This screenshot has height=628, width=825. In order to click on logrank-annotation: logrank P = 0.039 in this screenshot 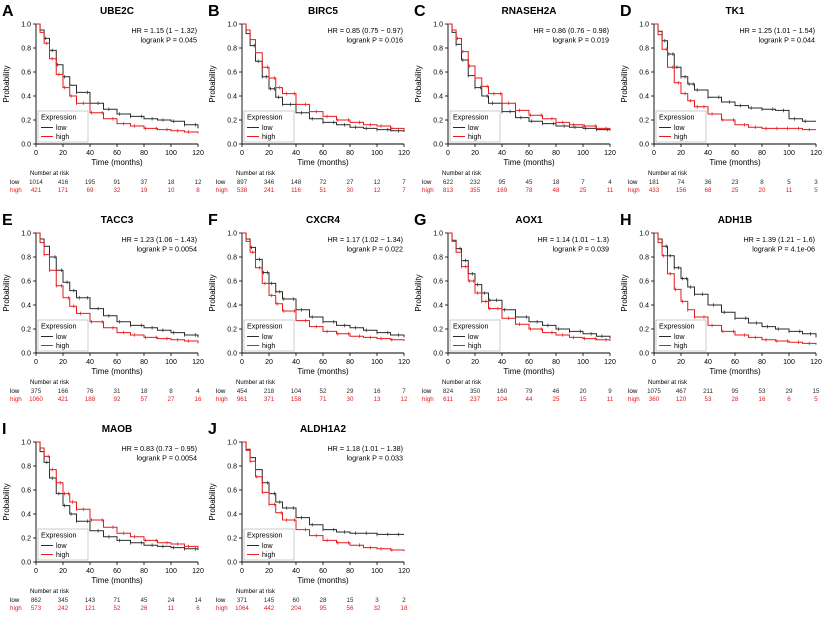, I will do `click(581, 249)`.